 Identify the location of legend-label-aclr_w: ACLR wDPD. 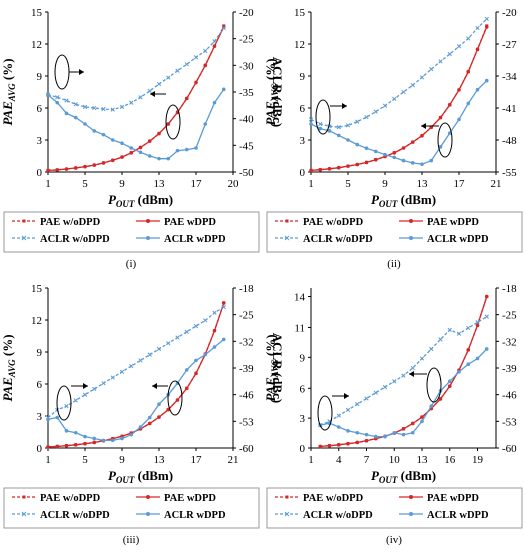
(195, 239).